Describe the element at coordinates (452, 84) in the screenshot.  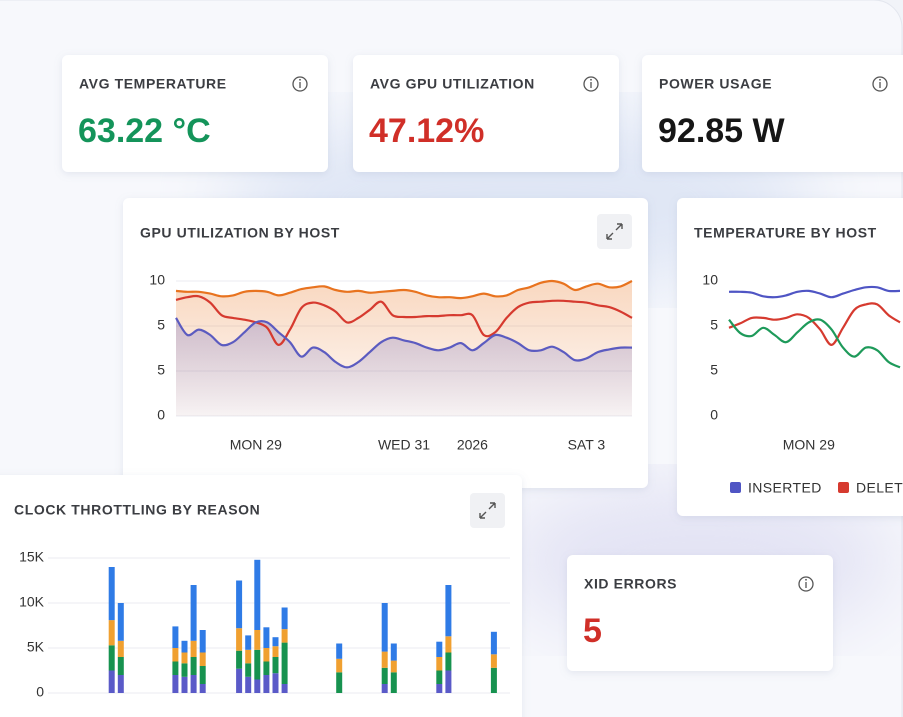
I see `card-title: AVG GPU UTILIZATION` at that location.